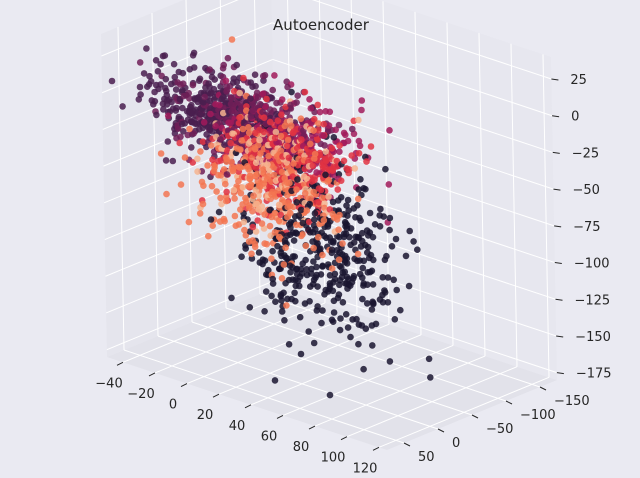  I want to click on y-tick-mark, so click(475, 416).